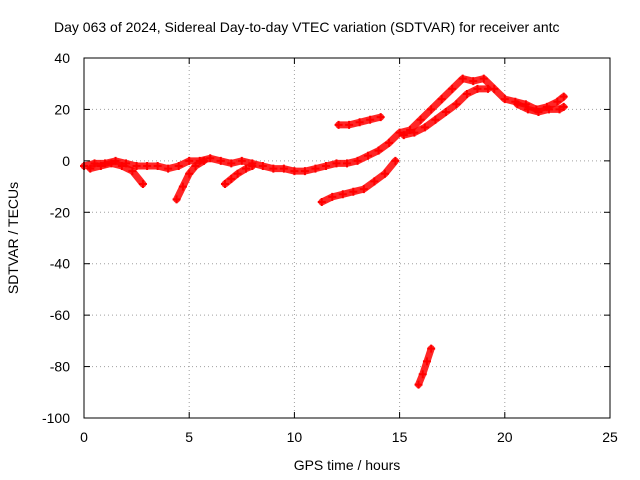 The image size is (640, 480). What do you see at coordinates (56, 418) in the screenshot?
I see `y-tick-label: -100` at bounding box center [56, 418].